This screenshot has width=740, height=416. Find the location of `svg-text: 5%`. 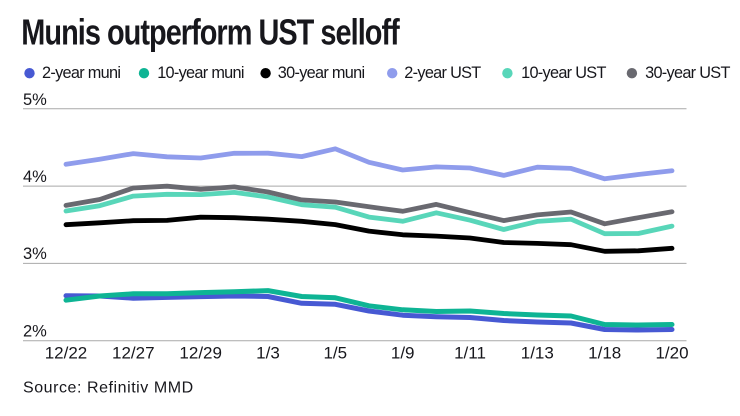

svg-text: 5% is located at coordinates (35, 100).